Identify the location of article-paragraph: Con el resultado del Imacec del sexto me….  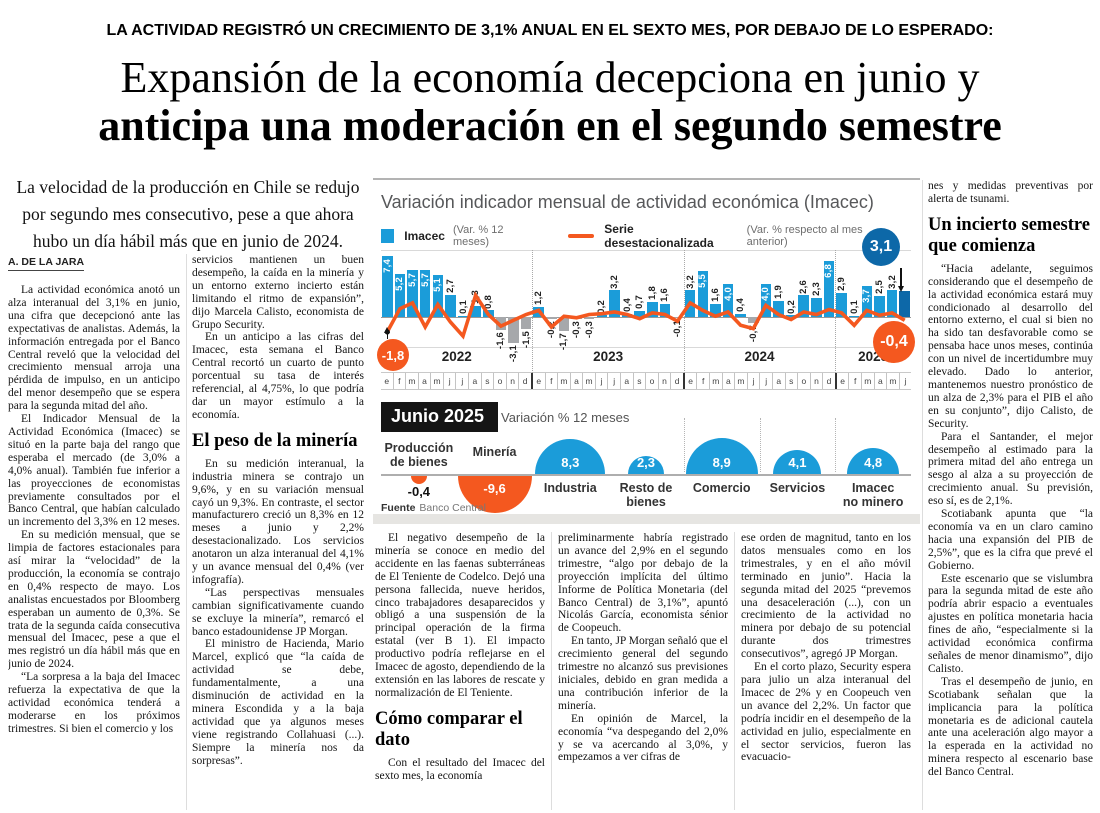
(460, 769).